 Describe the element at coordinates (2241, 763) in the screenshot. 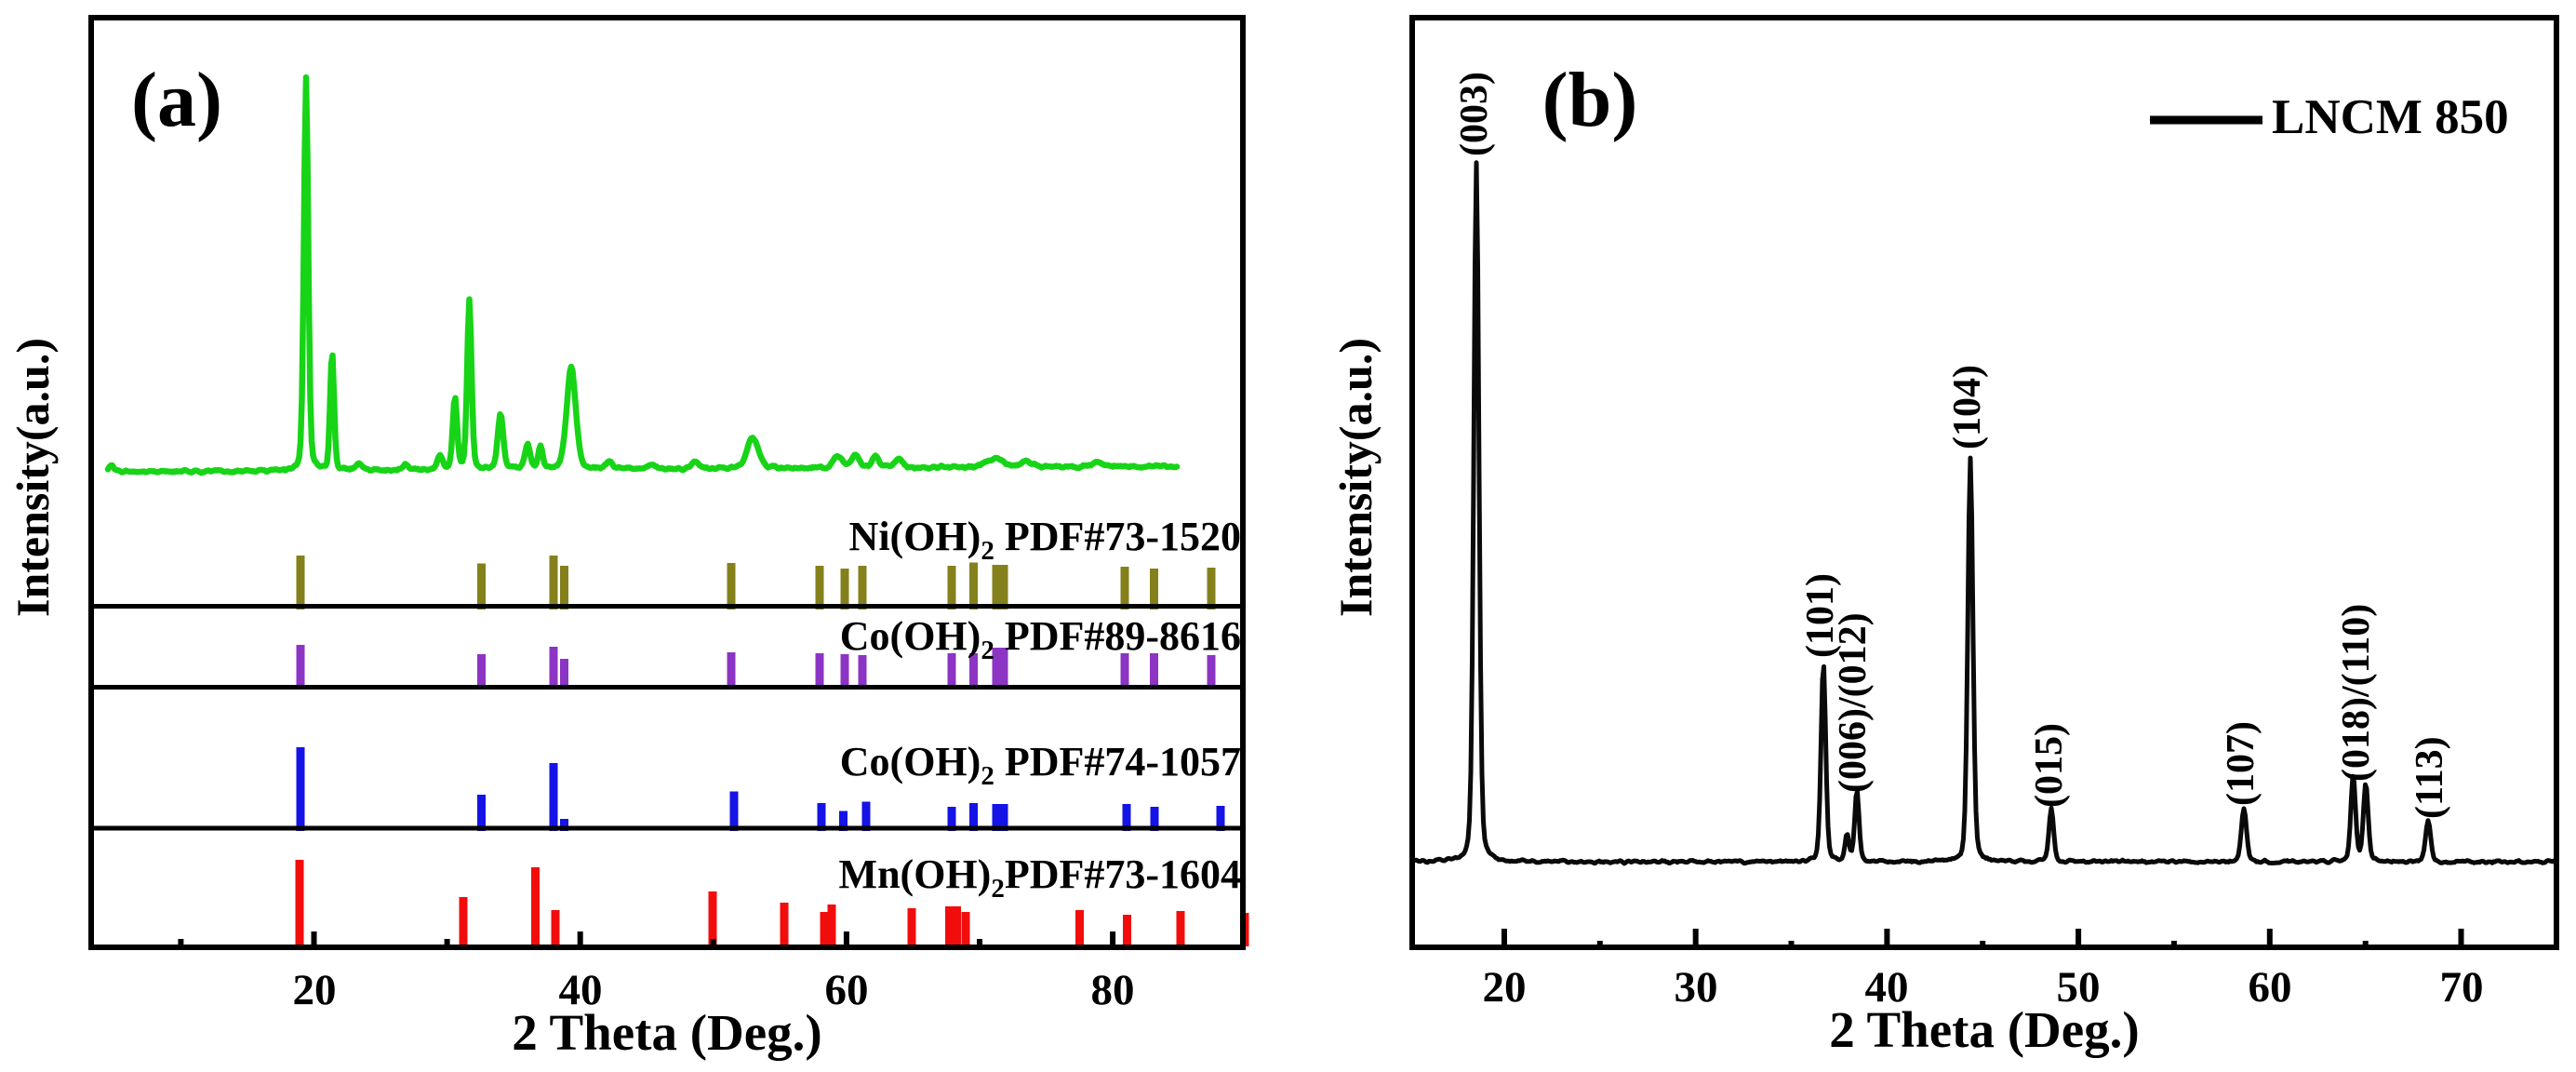

I see `svg-text: (107)` at that location.